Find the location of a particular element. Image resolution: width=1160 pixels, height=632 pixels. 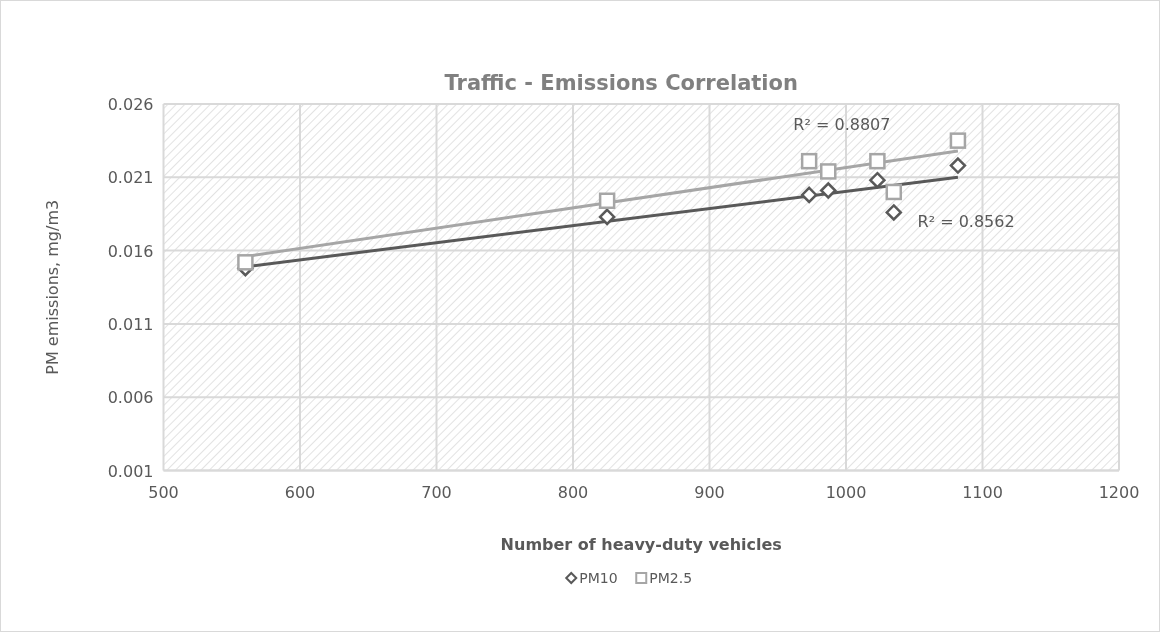

y-tick-label: 0.011 is located at coordinates (130, 324).